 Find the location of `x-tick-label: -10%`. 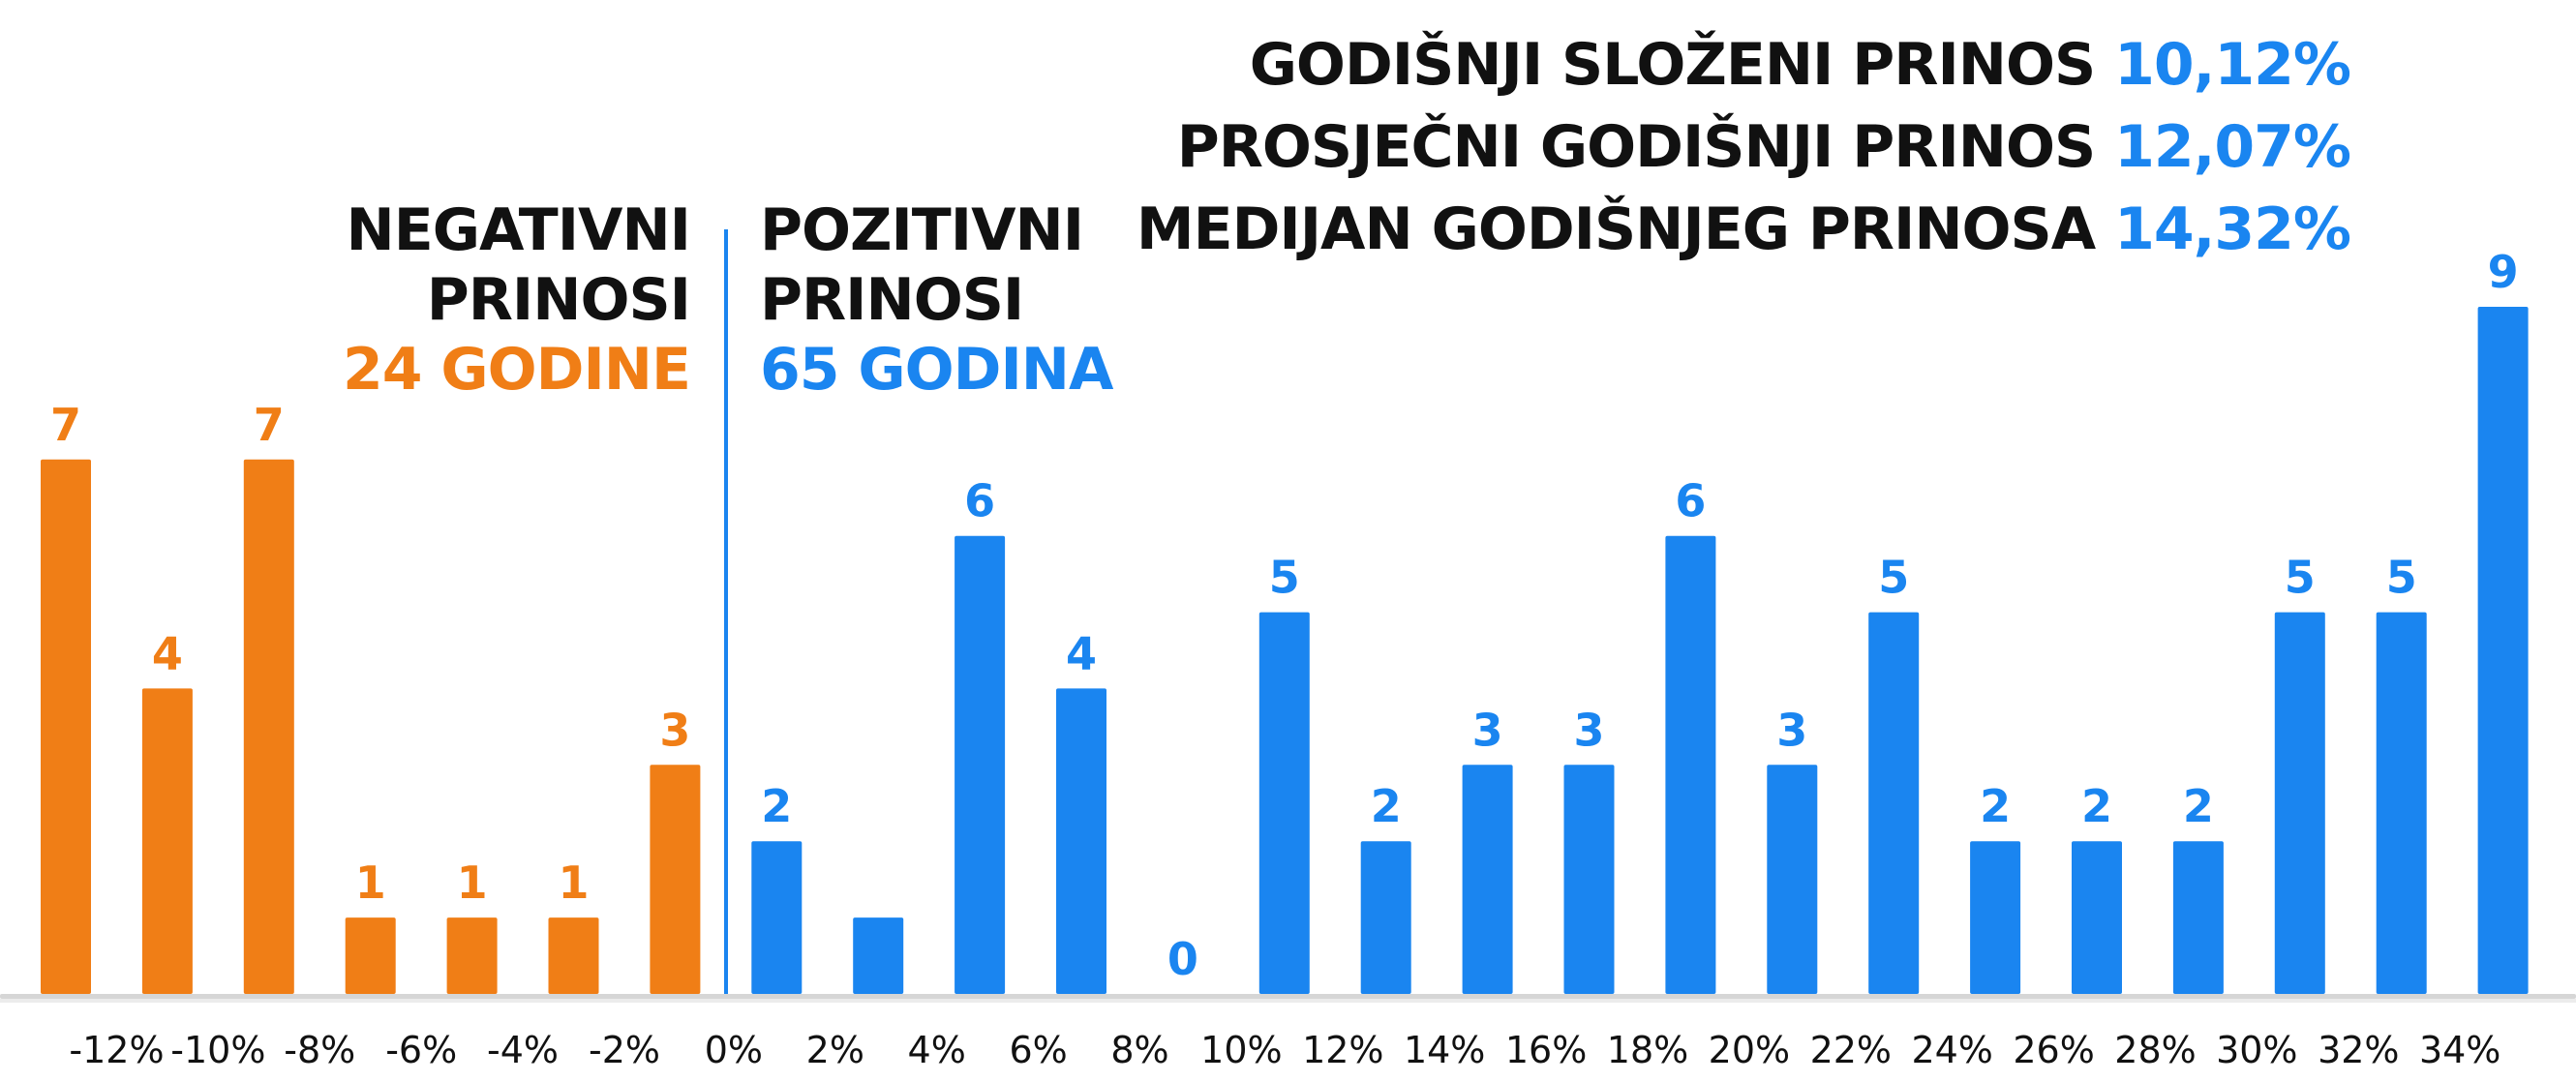

x-tick-label: -10% is located at coordinates (217, 1050).